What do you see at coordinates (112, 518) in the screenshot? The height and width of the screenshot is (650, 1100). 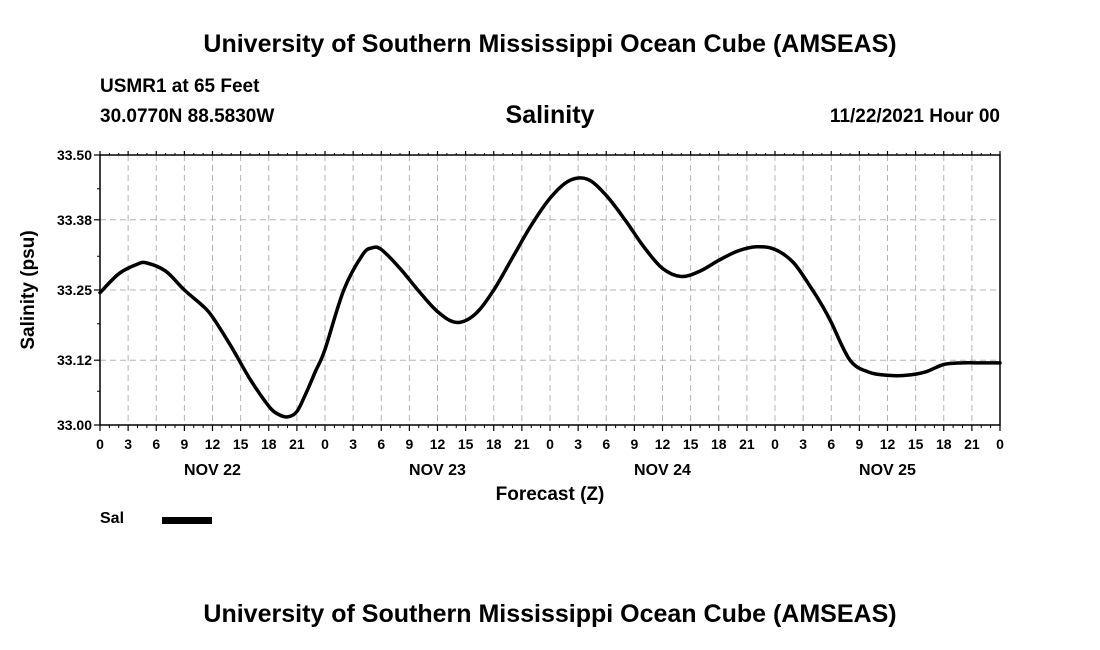 I see `legend-label: Sal` at bounding box center [112, 518].